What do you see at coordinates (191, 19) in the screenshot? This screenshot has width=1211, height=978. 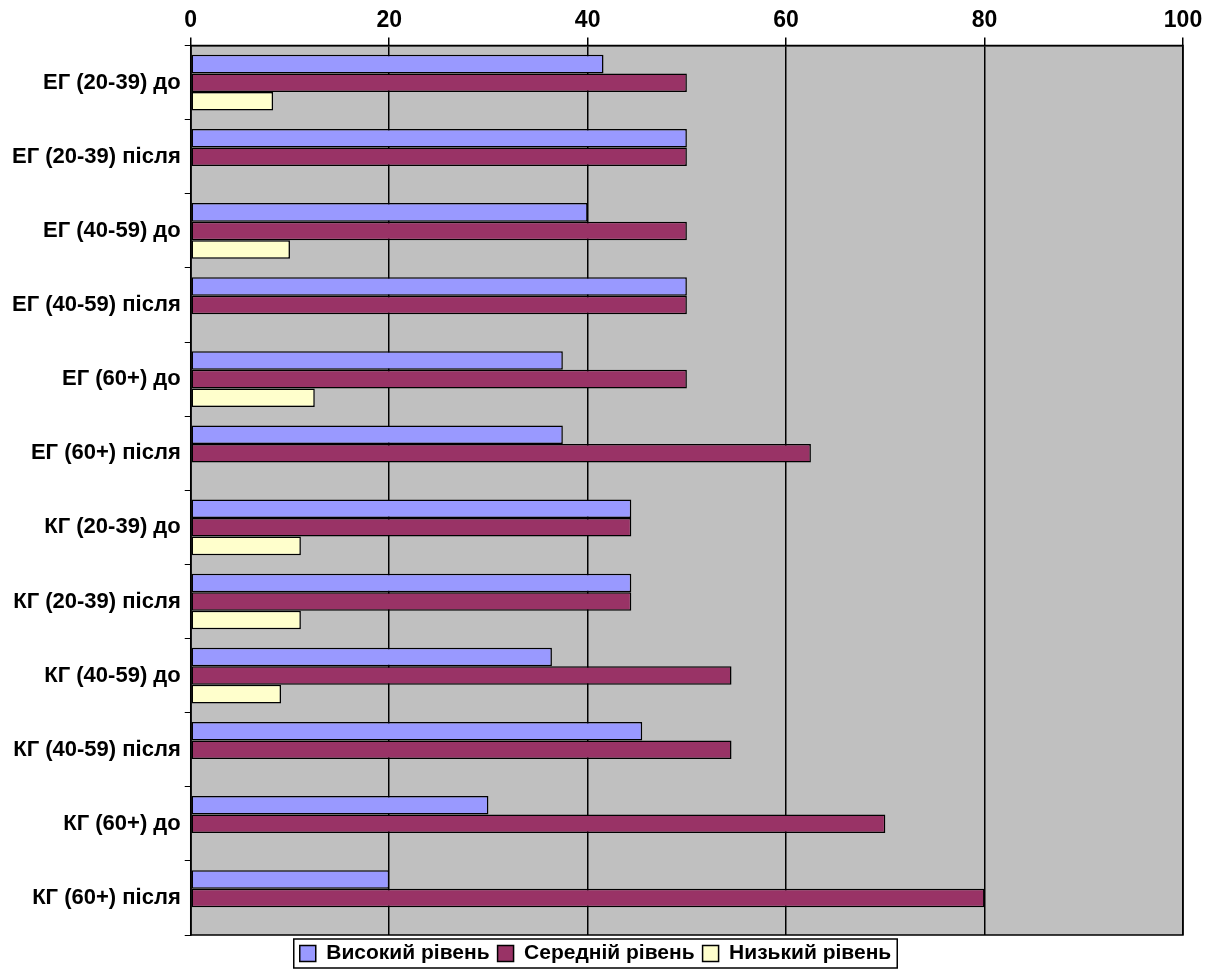 I see `x-tick-label: 0` at bounding box center [191, 19].